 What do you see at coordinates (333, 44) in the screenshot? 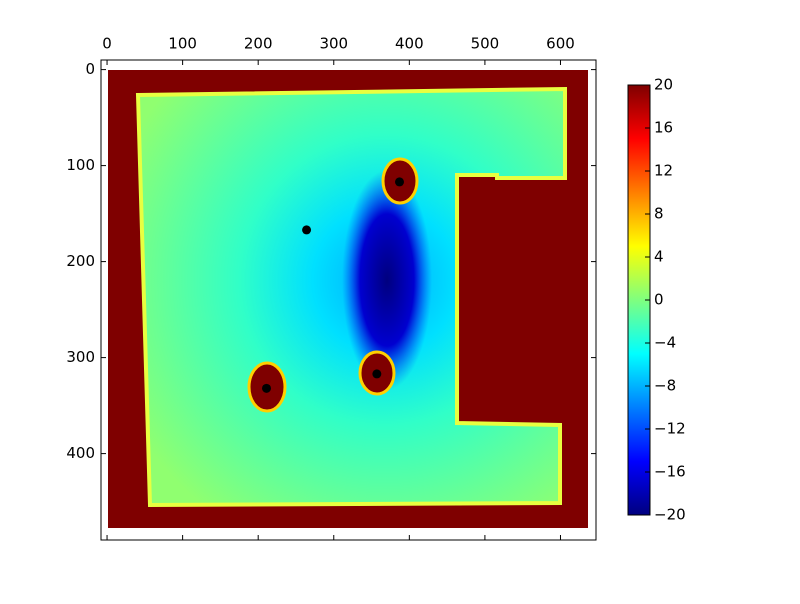
I see `x-tick-label: 300` at bounding box center [333, 44].